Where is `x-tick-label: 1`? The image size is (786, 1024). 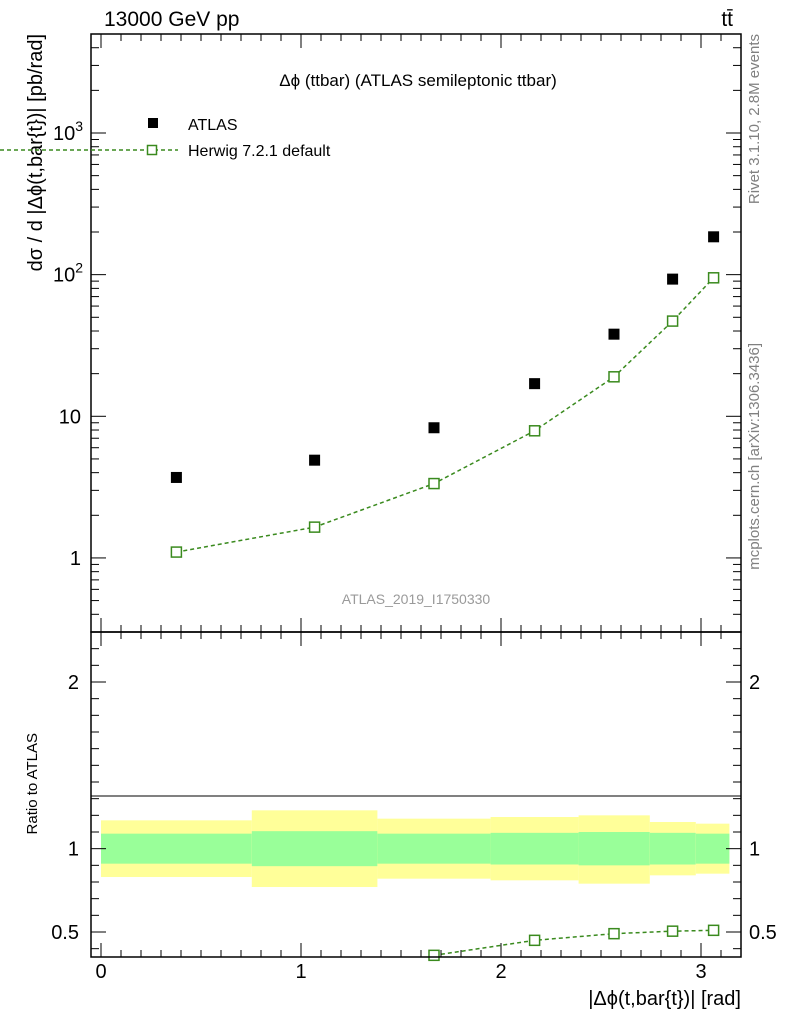
x-tick-label: 1 is located at coordinates (300, 972).